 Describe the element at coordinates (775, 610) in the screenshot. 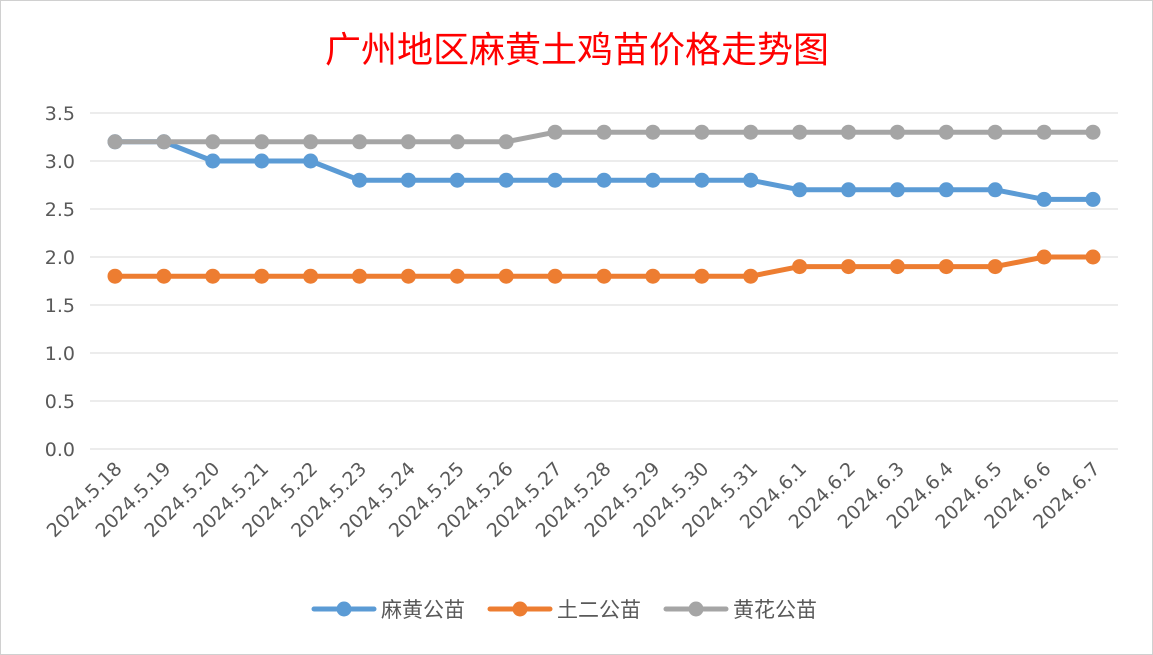

I see `legend-label: 黄花公苗` at that location.